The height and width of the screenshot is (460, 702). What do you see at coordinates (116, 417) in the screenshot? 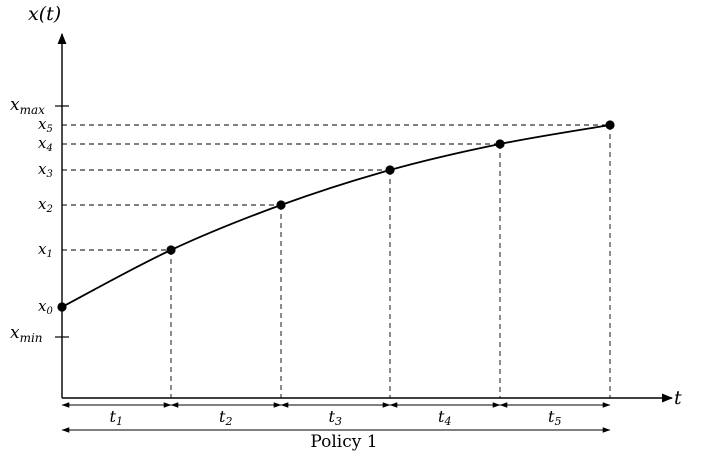
I see `interval-label-t1: t1` at bounding box center [116, 417].